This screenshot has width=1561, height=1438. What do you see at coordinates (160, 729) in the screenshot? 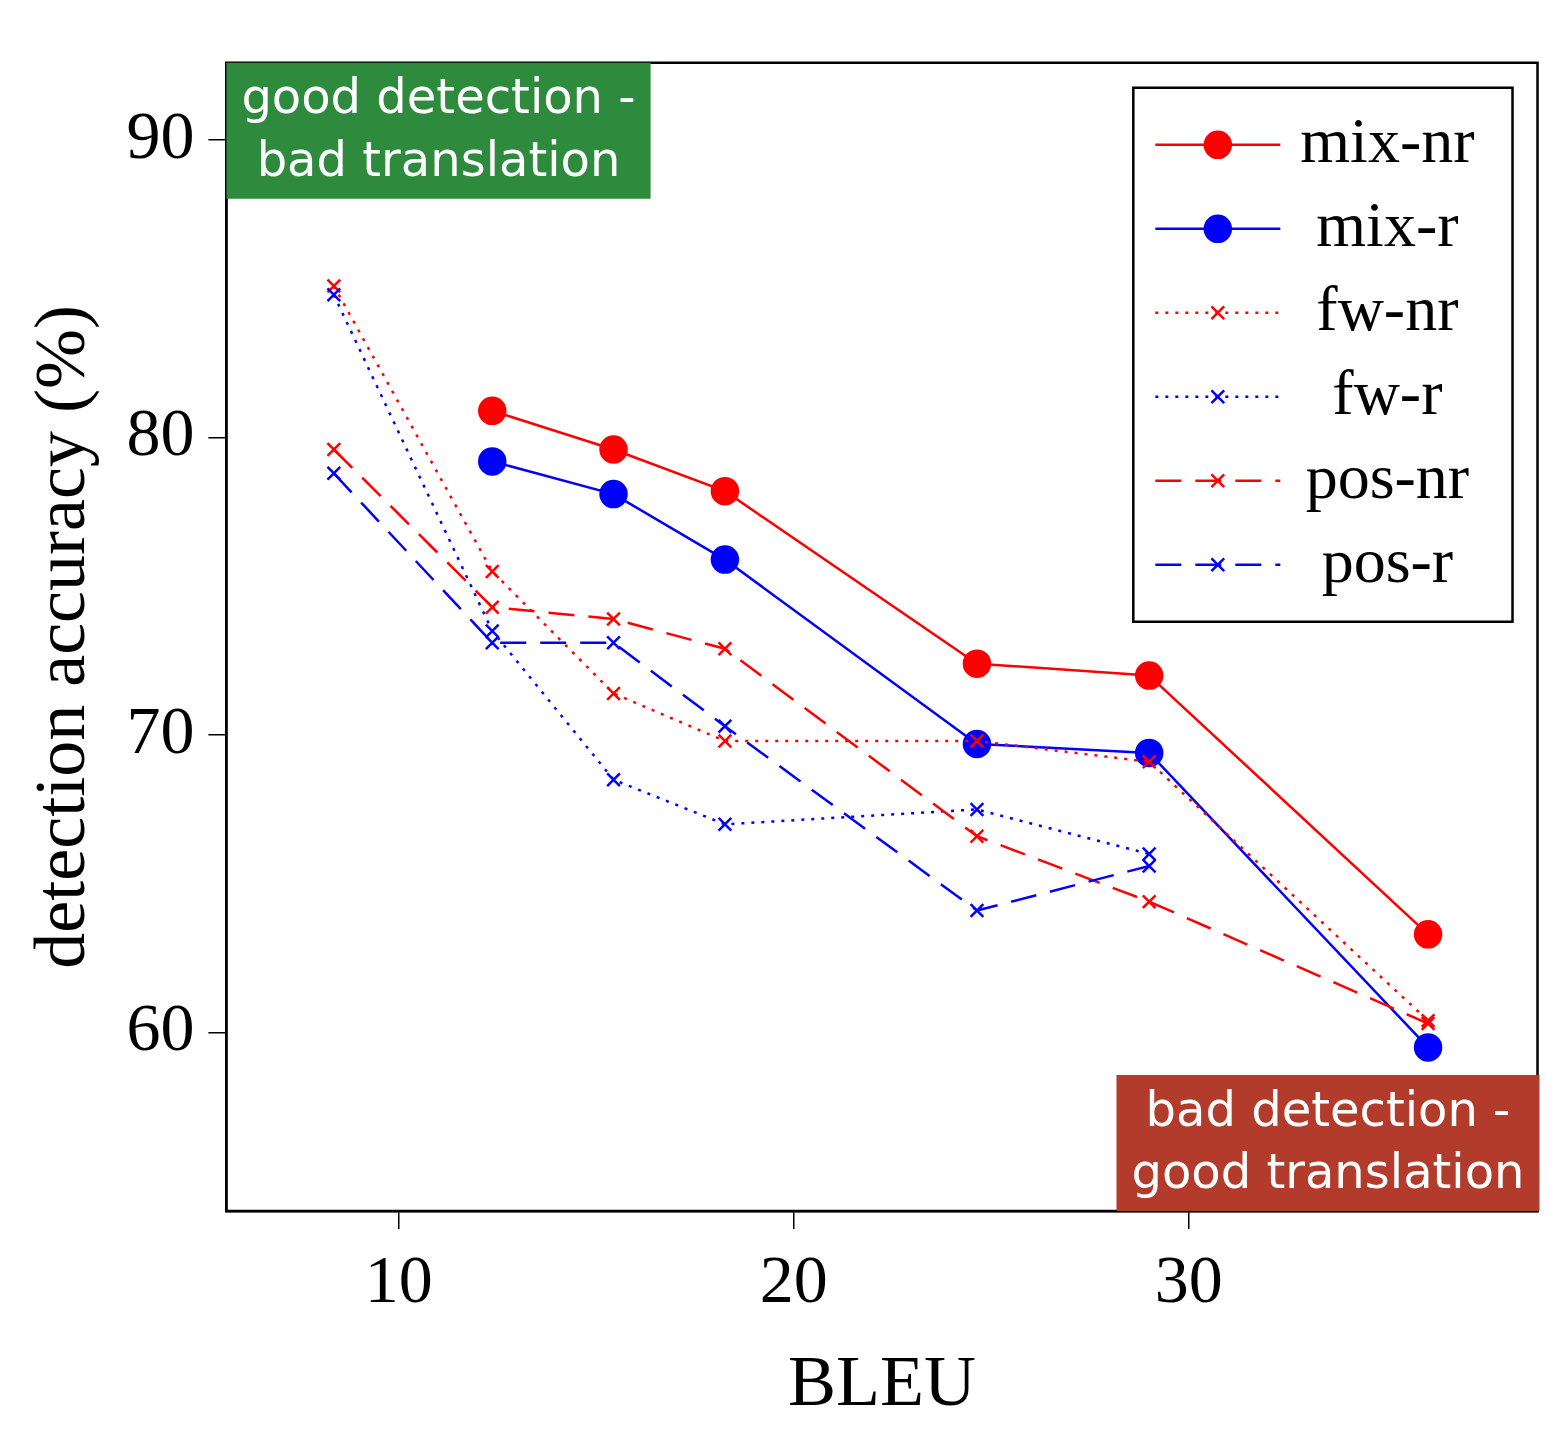
I see `y-tick-label: 70` at bounding box center [160, 729].